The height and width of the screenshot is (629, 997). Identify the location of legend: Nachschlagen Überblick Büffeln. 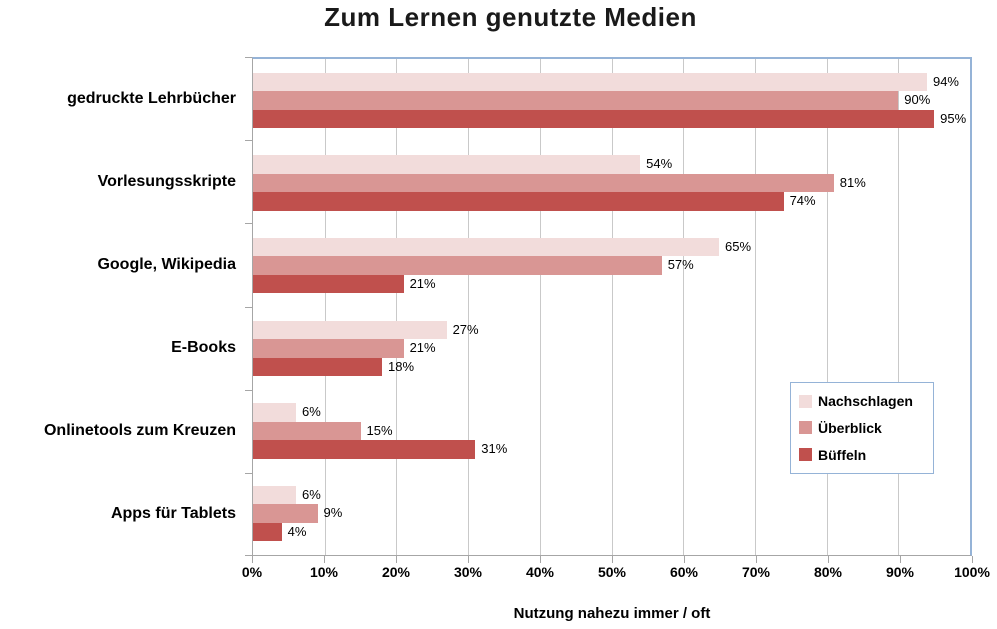
(862, 428).